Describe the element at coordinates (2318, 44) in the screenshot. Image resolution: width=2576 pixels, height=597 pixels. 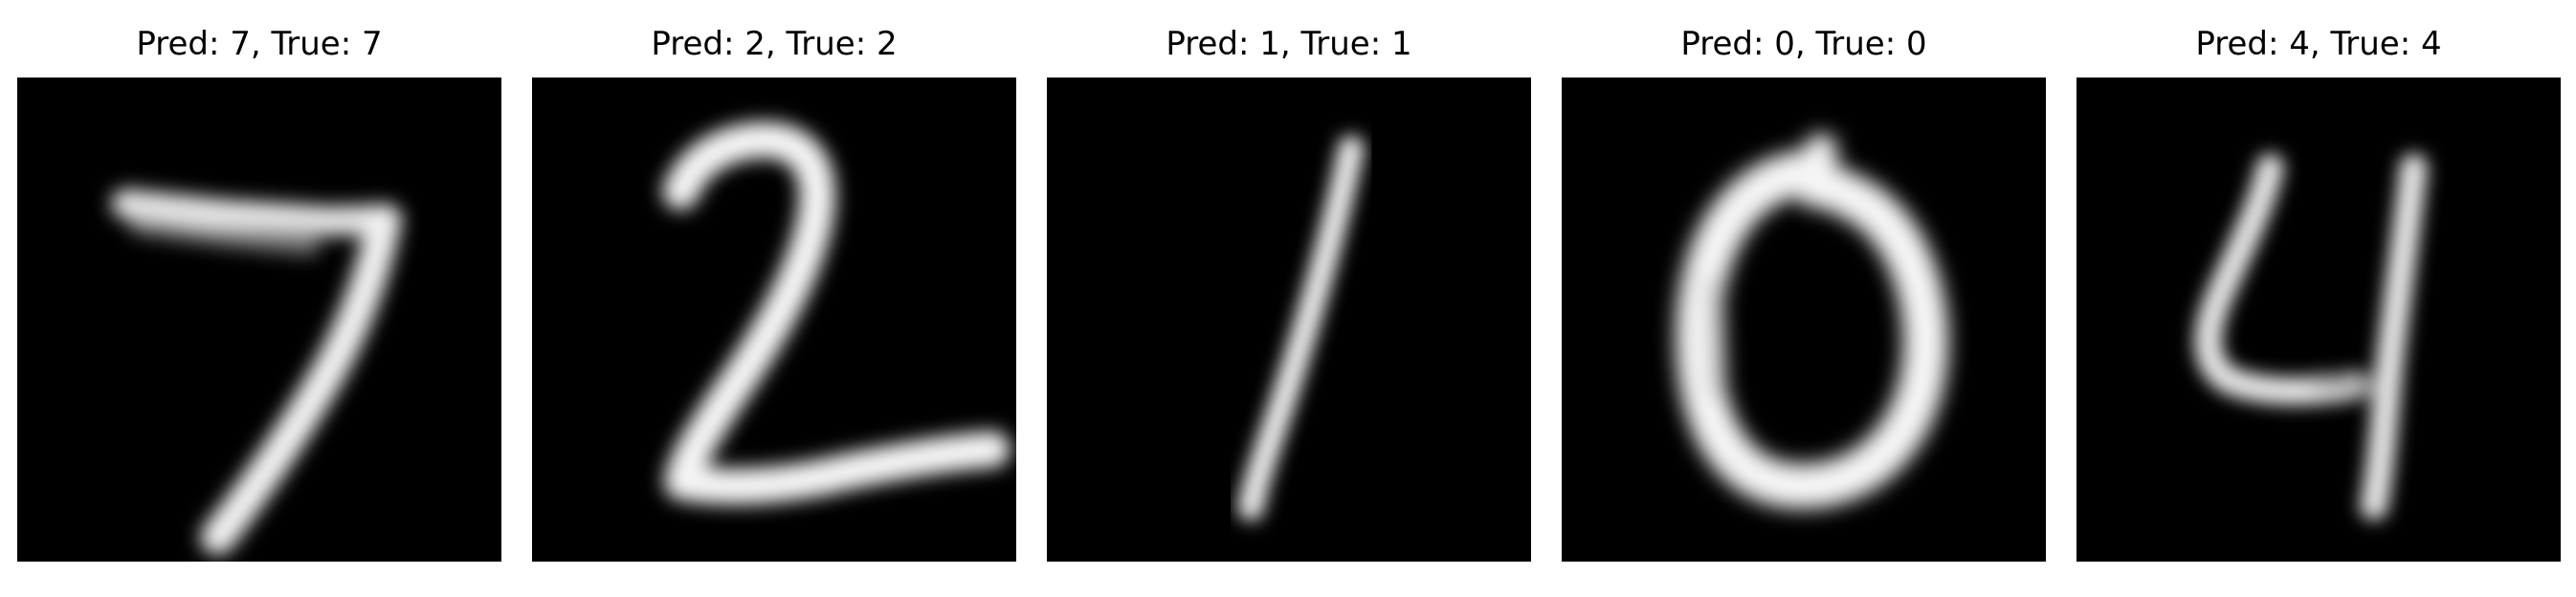
I see `panel-title: Pred: 4, True: 4` at that location.